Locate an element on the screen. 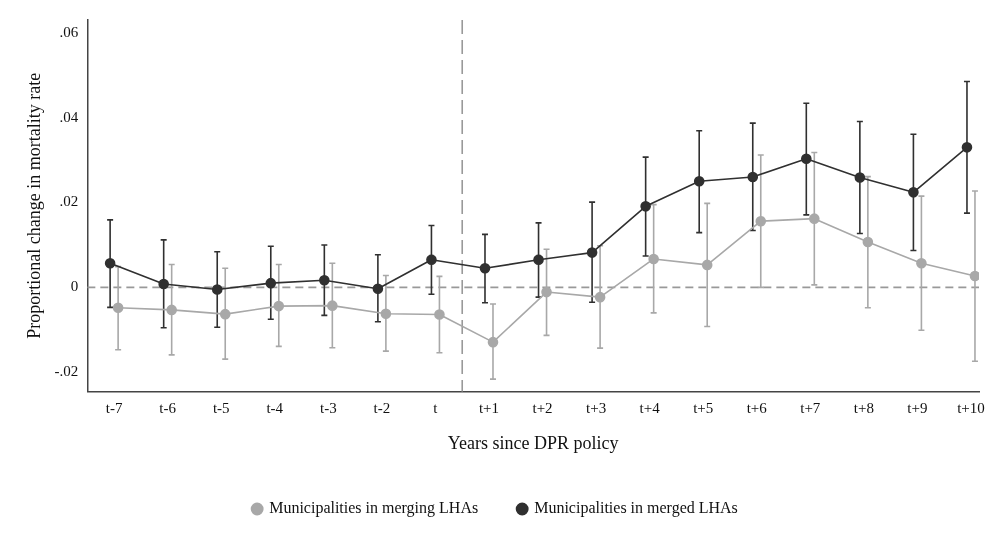 This screenshot has width=1001, height=535. y-tick-label: .04 is located at coordinates (69, 116).